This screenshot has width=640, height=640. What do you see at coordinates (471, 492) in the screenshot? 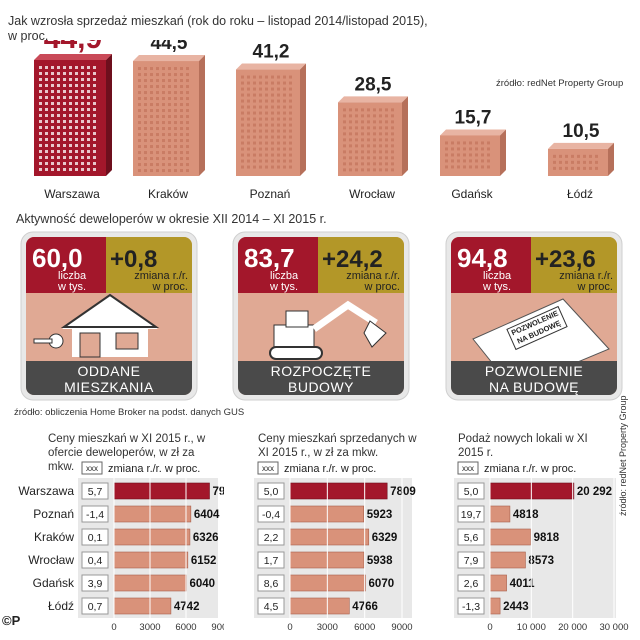
I see `change-value: 5,0` at bounding box center [471, 492].